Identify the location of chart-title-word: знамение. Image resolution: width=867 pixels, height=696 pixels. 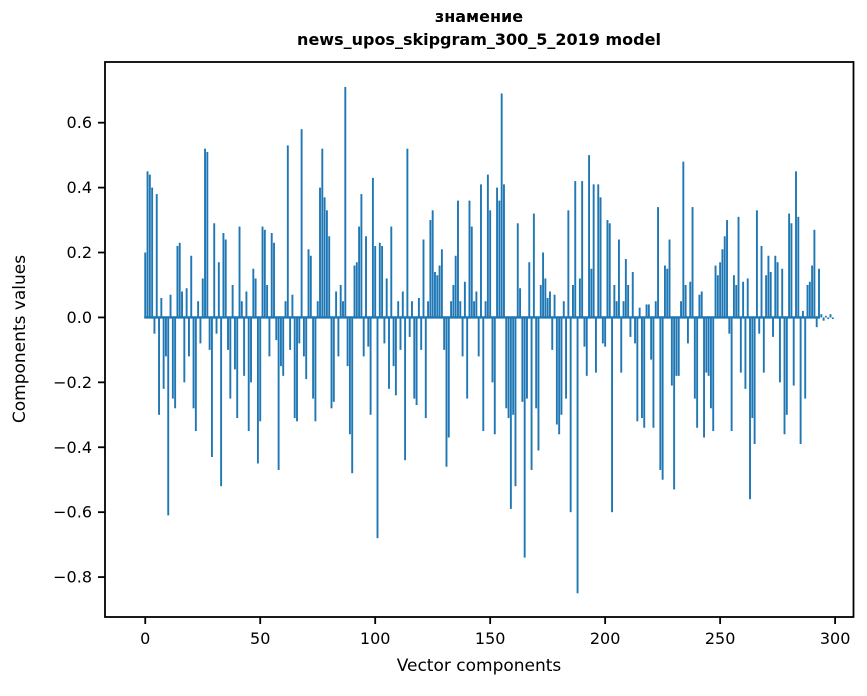
(479, 16).